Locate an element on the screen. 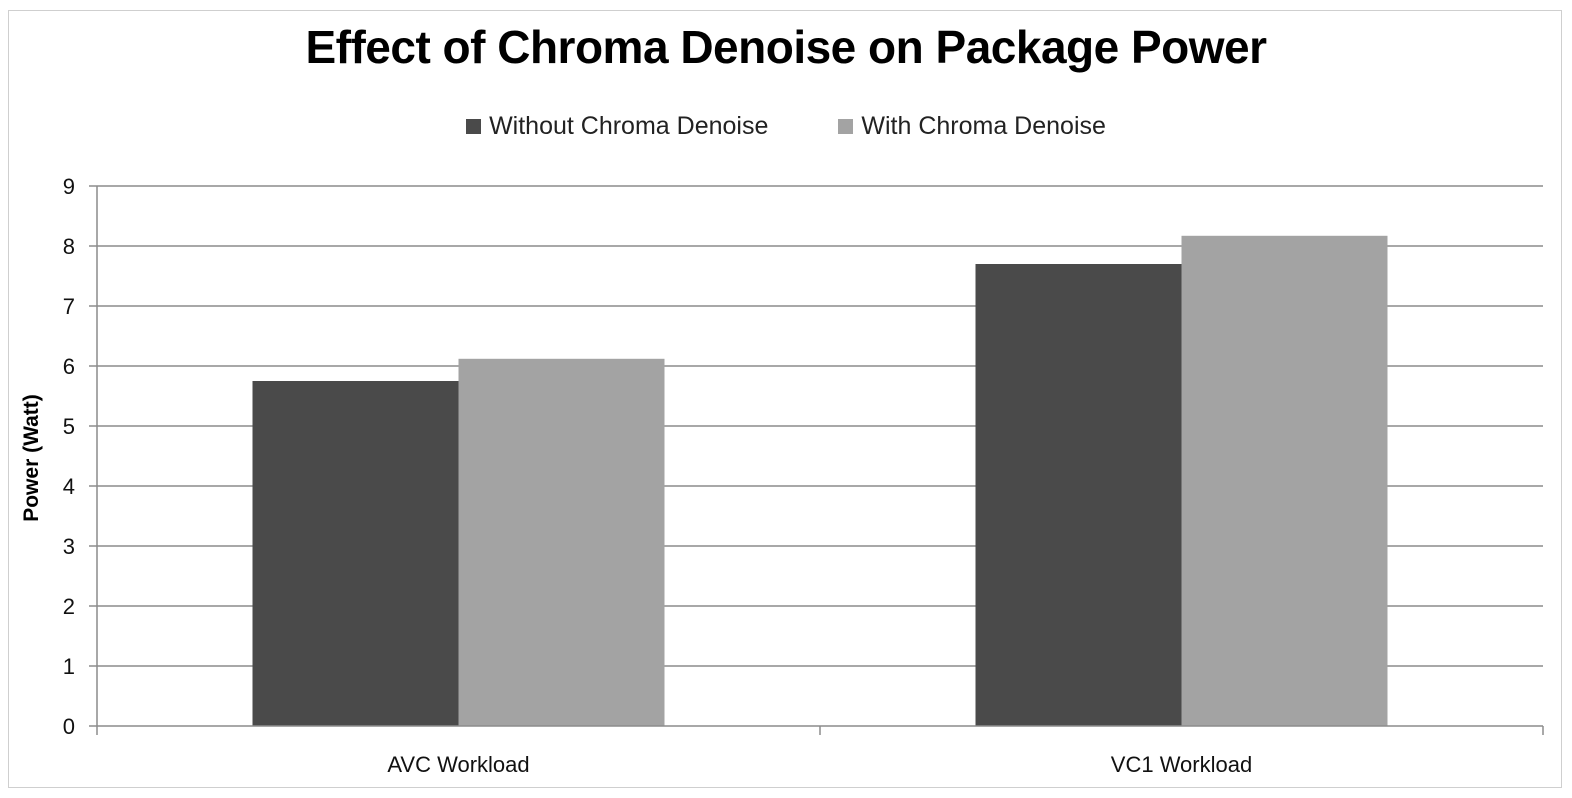 Image resolution: width=1572 pixels, height=798 pixels. y-tick-label: 1 is located at coordinates (69, 666).